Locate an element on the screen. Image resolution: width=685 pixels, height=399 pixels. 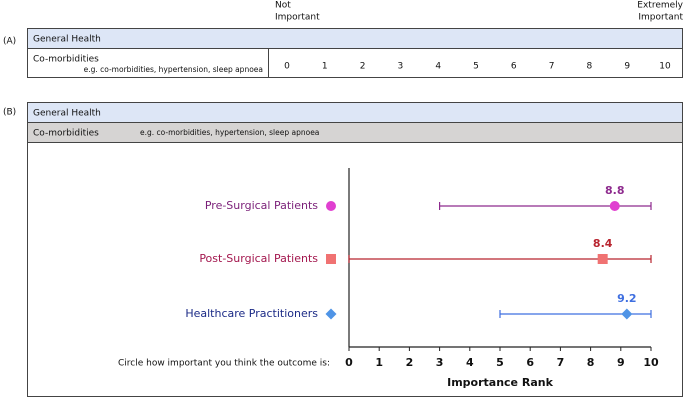
item-row is located at coordinates (355, 132).